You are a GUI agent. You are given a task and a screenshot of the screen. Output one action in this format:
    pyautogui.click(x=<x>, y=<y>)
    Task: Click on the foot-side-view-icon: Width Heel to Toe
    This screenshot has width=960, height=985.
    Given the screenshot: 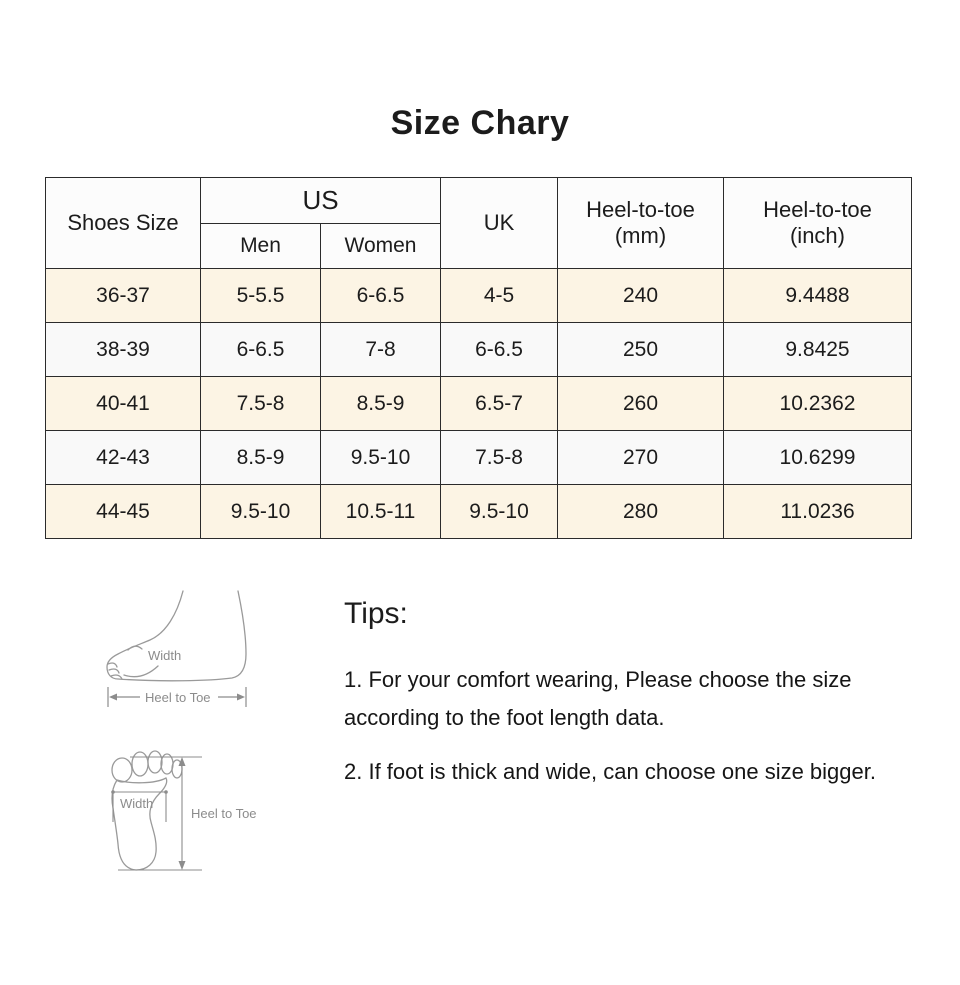 What is the action you would take?
    pyautogui.click(x=176, y=648)
    